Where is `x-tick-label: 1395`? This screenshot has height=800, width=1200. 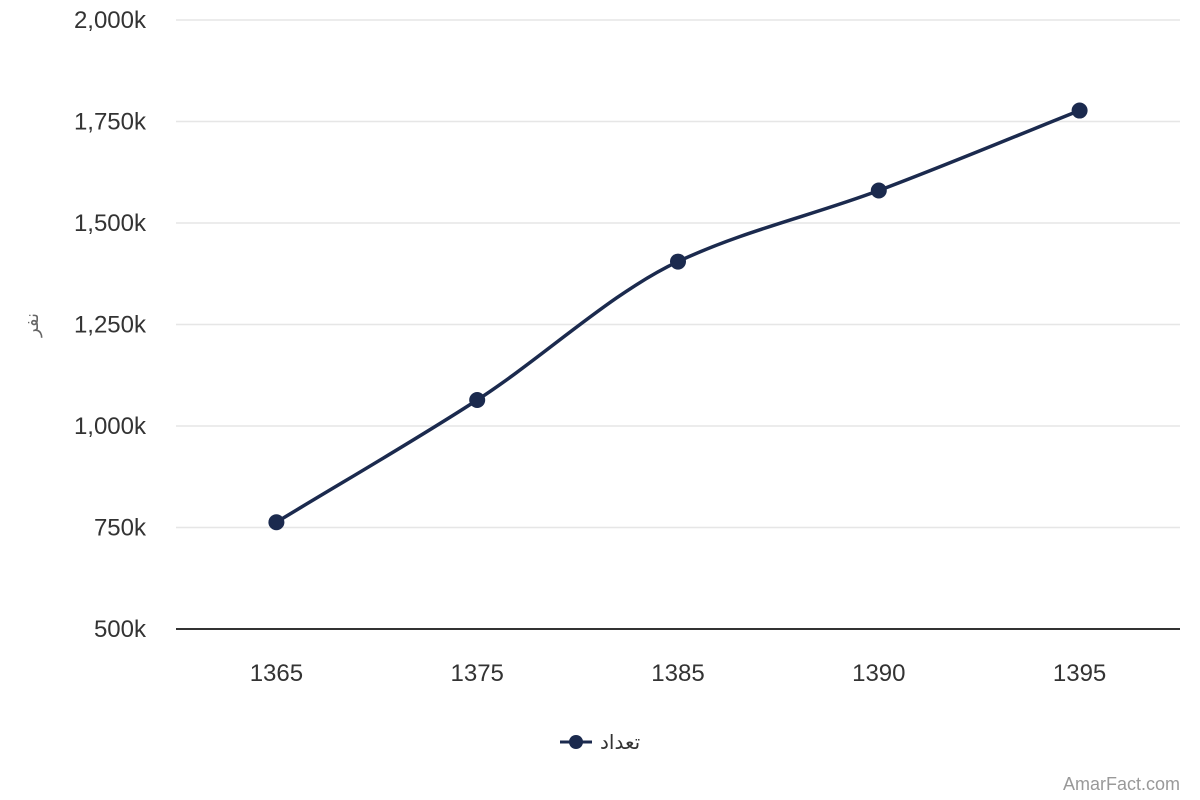
x-tick-label: 1395 is located at coordinates (1079, 673).